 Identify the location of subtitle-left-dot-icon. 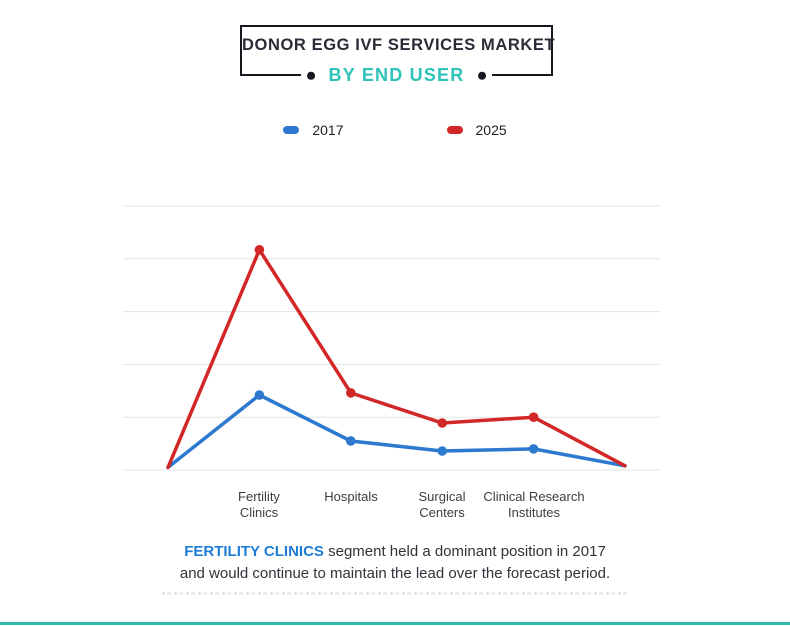
(310, 75).